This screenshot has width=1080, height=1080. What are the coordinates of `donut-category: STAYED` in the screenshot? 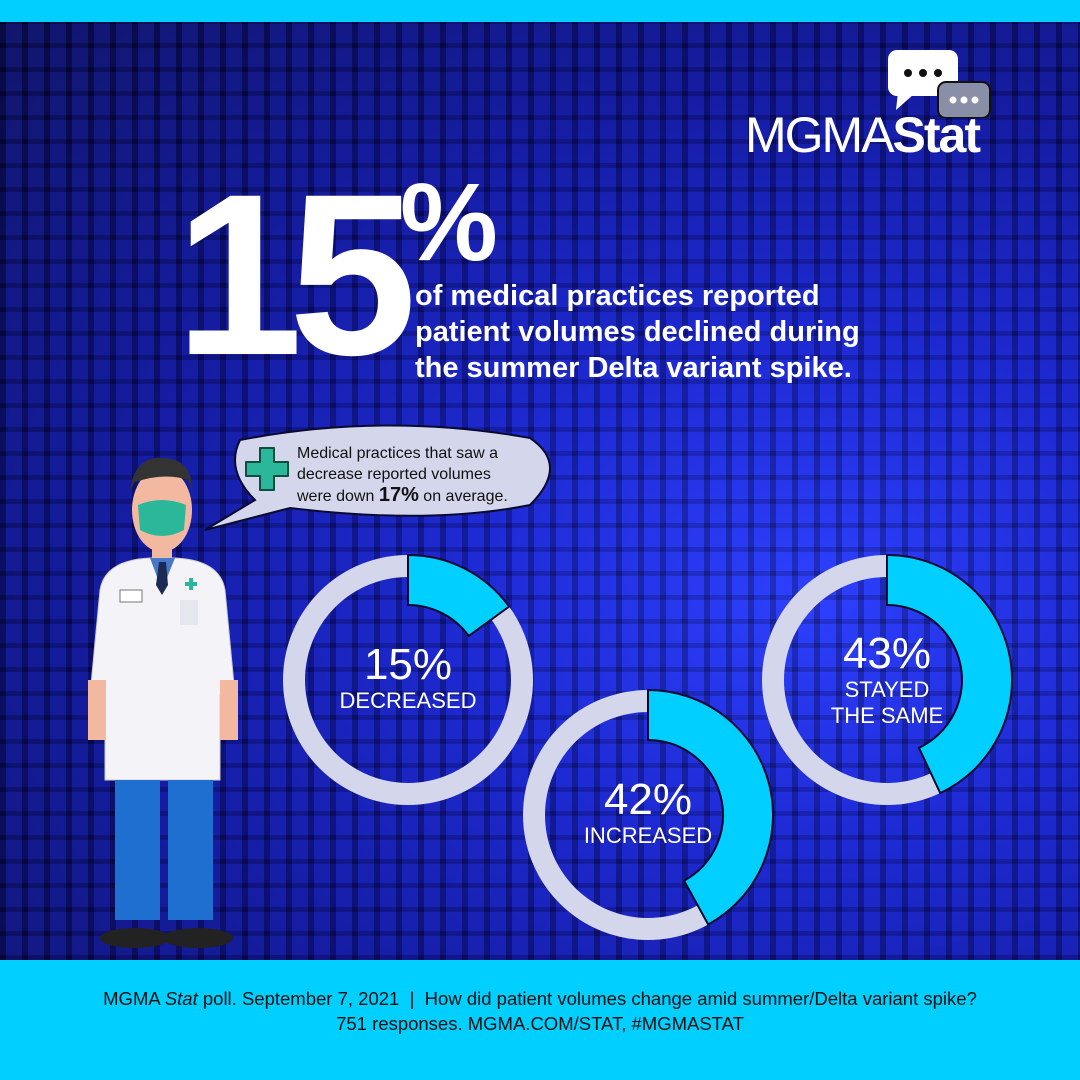 It's located at (887, 689).